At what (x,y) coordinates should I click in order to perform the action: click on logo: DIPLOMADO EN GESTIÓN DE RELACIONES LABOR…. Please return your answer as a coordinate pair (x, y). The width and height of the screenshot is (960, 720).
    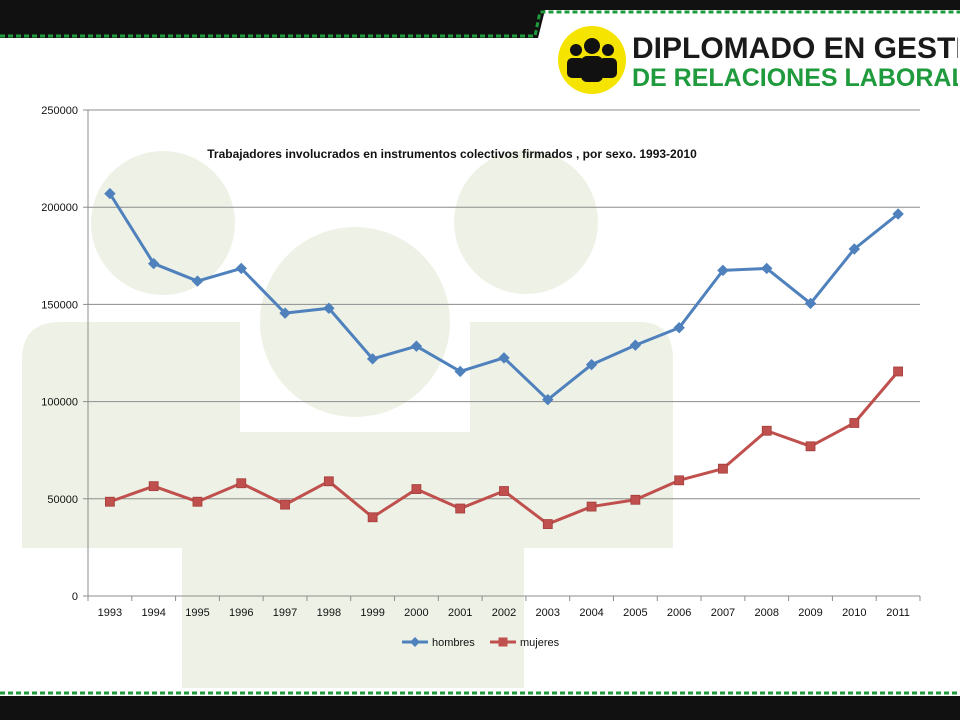
    Looking at the image, I should click on (758, 60).